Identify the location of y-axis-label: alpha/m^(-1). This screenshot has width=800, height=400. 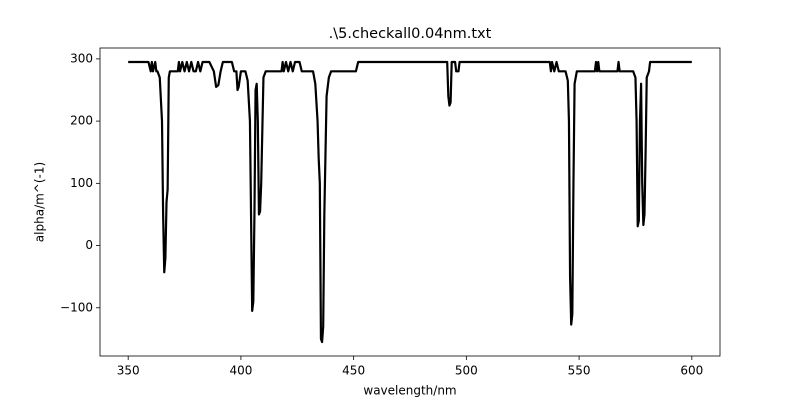
(40, 202).